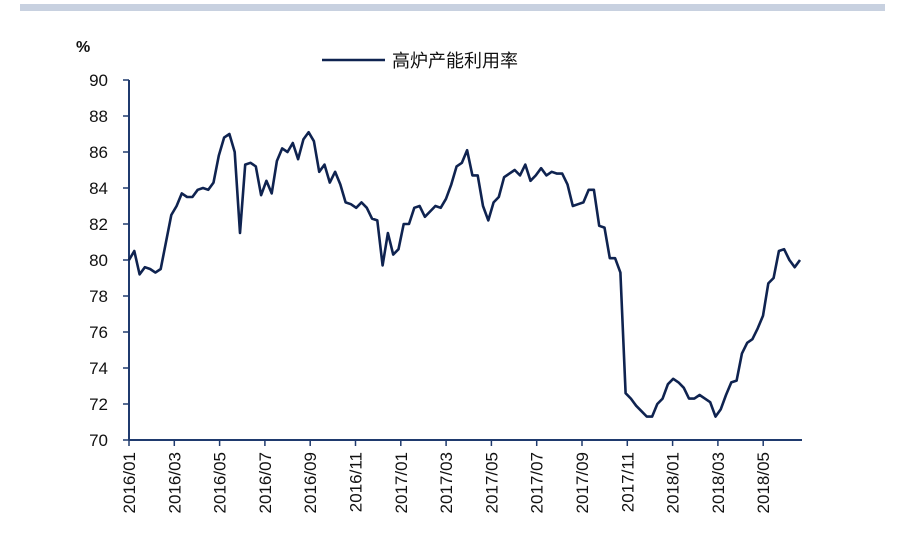  What do you see at coordinates (310, 482) in the screenshot?
I see `x-tick-label: 2016/09` at bounding box center [310, 482].